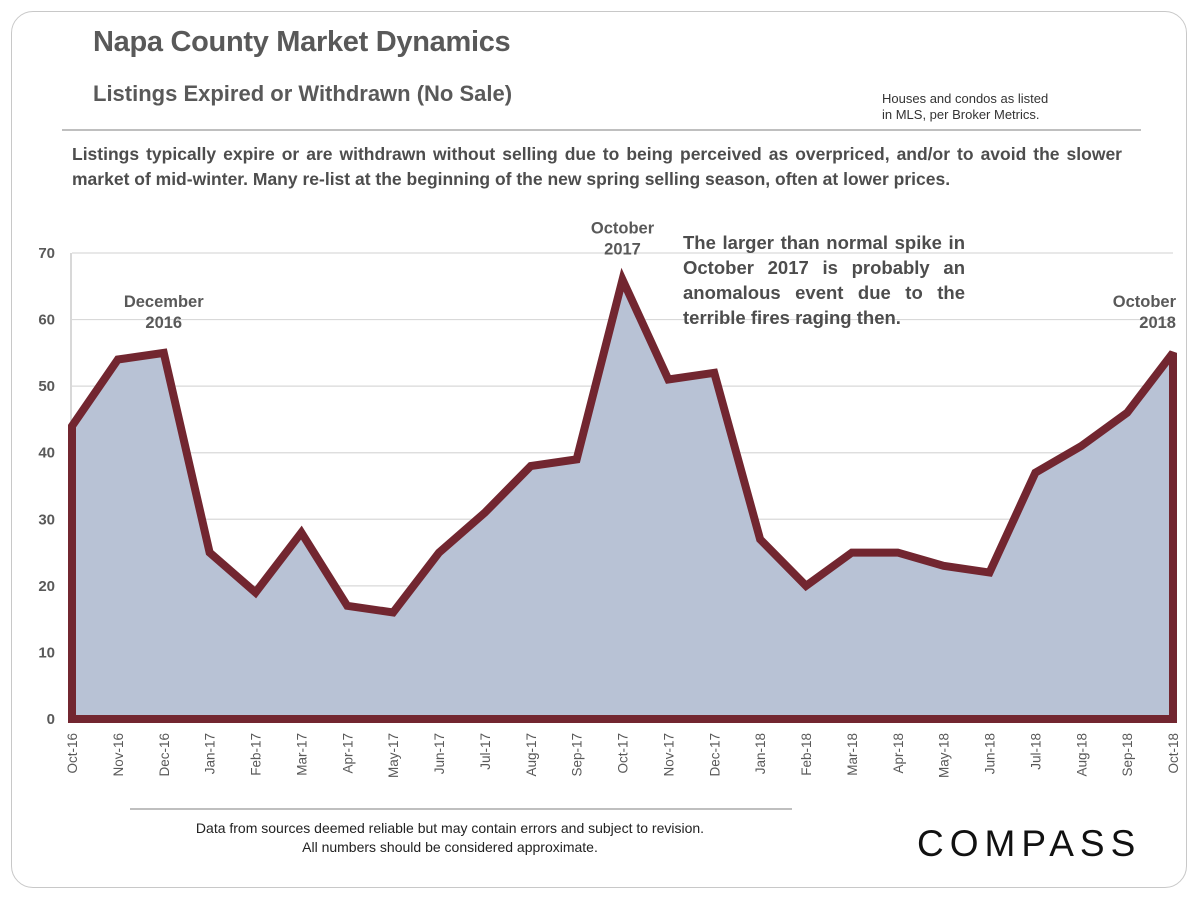 The height and width of the screenshot is (900, 1200). Describe the element at coordinates (961, 114) in the screenshot. I see `source-note-line-2: in MLS, per Broker Metrics.` at that location.